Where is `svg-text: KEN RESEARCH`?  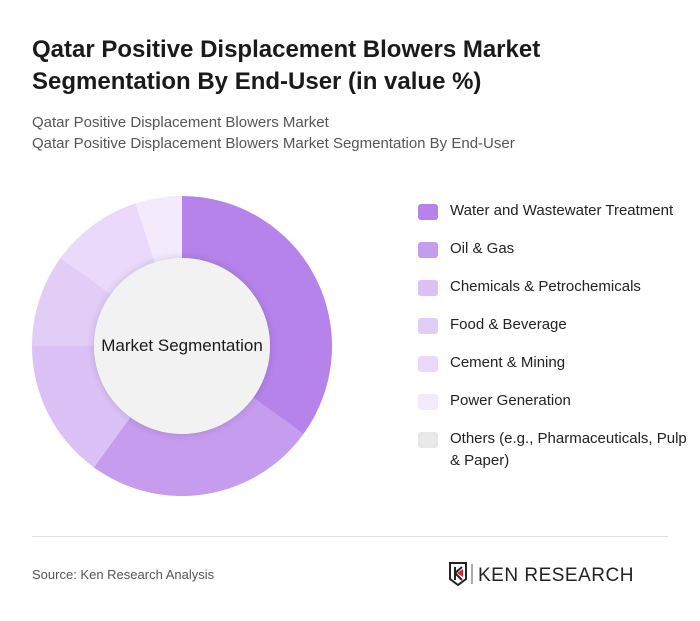
svg-text: KEN RESEARCH is located at coordinates (556, 575).